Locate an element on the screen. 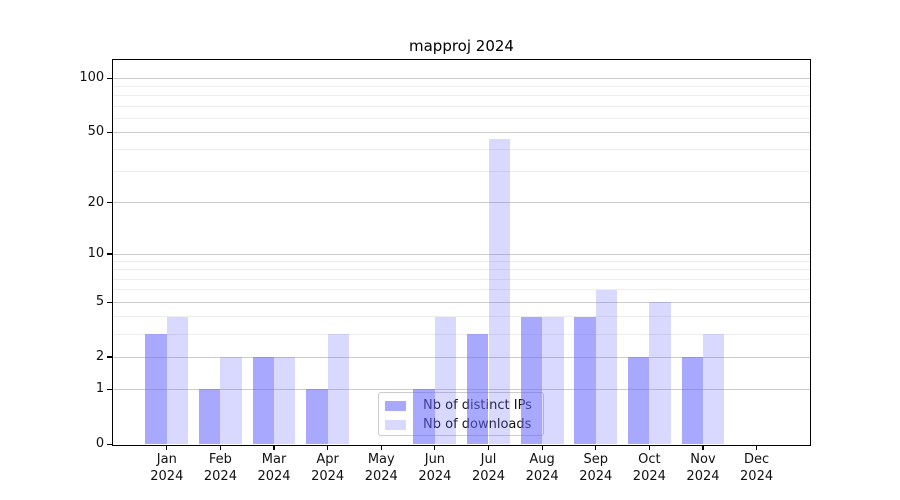 The height and width of the screenshot is (500, 900). x-tick-month: Oct is located at coordinates (649, 460).